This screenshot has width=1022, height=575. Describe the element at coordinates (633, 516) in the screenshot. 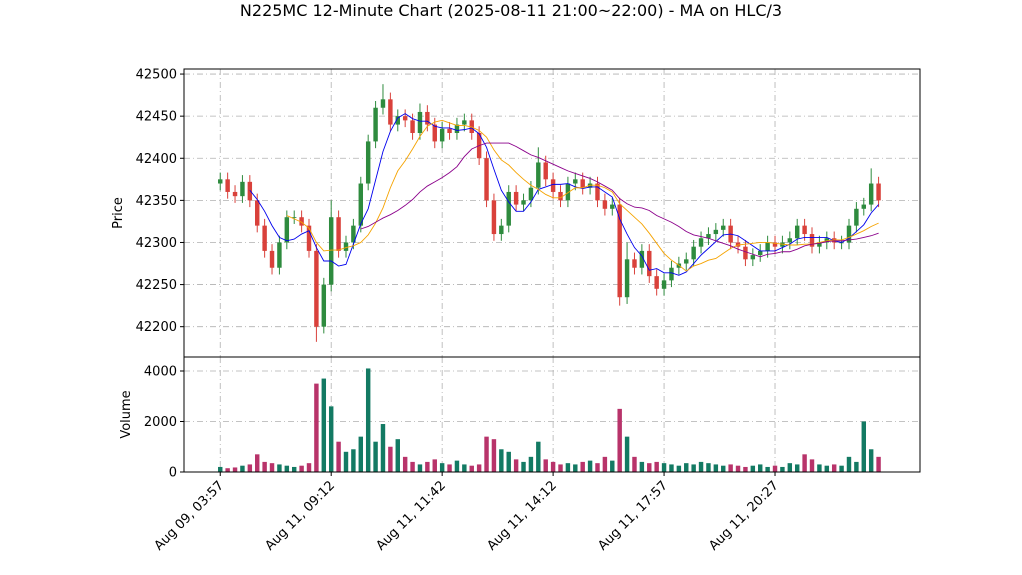

I see `x-tick-label: Aug 11, 17:57` at that location.